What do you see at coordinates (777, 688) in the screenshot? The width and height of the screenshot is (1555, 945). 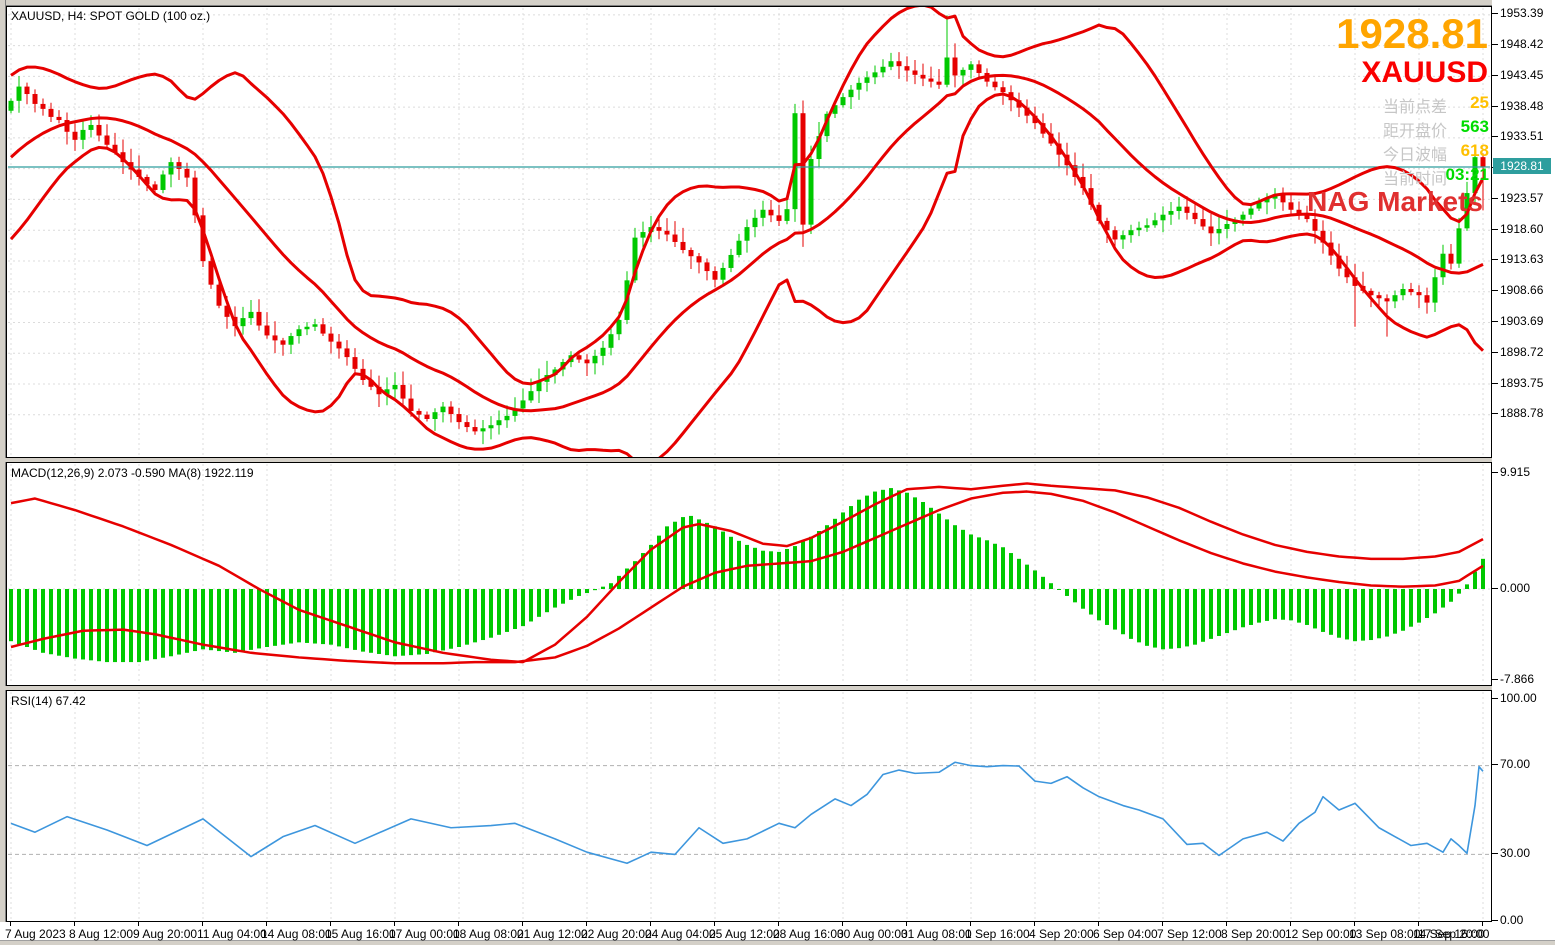 I see `panel-separator-rsi` at bounding box center [777, 688].